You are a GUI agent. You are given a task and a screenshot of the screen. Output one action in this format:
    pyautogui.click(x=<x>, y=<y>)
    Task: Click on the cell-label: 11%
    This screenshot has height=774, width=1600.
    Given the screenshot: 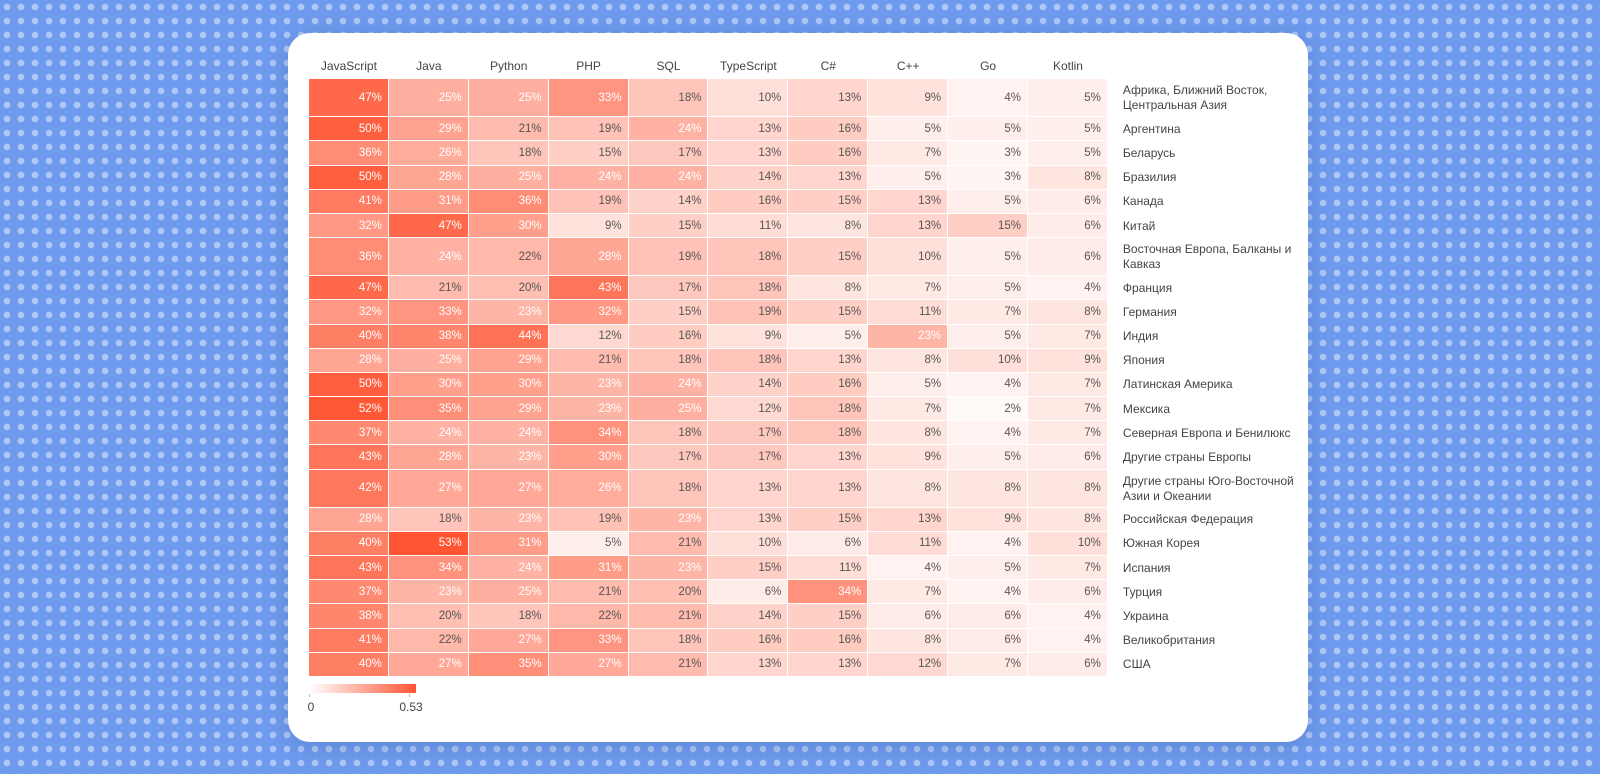 What is the action you would take?
    pyautogui.click(x=930, y=543)
    